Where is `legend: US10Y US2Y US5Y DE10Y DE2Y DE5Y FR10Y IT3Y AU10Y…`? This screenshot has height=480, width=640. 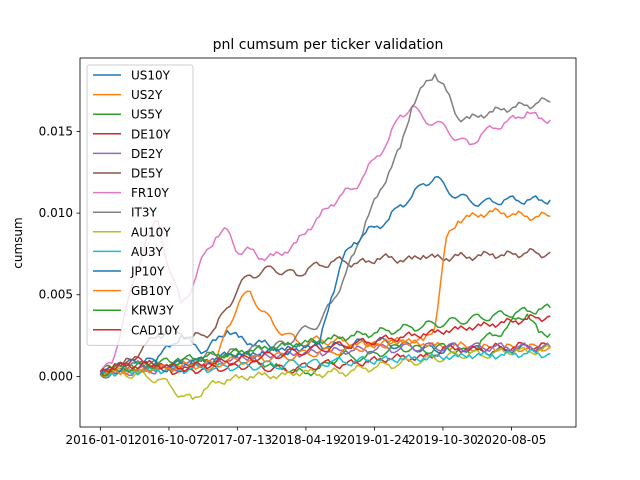 legend: US10Y US2Y US5Y DE10Y DE2Y DE5Y FR10Y IT3Y AU10Y… is located at coordinates (140, 205).